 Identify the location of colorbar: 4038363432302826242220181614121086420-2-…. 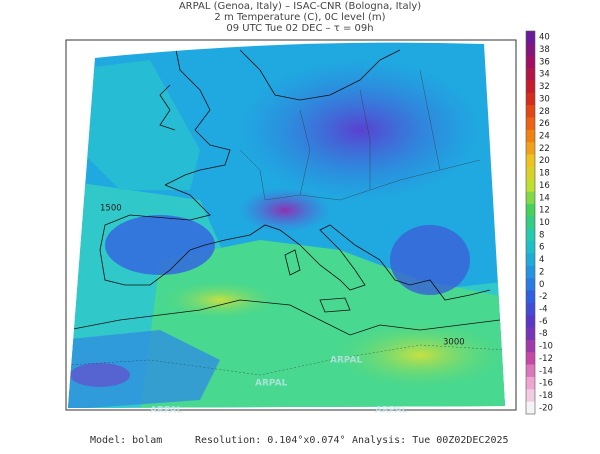
(539, 222).